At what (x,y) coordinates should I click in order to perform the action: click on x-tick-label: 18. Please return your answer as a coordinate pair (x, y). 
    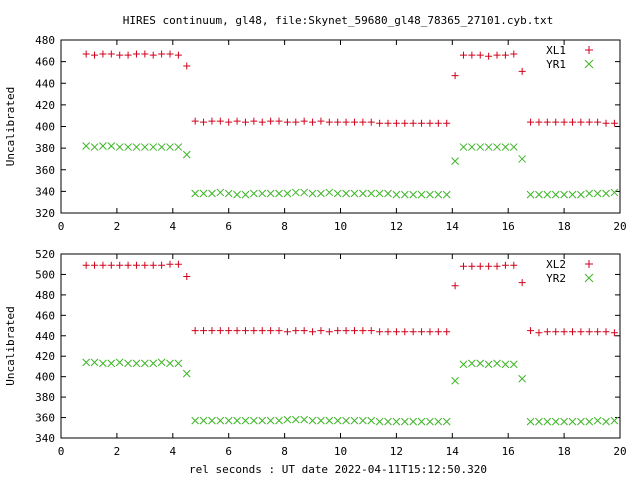
    Looking at the image, I should click on (563, 226).